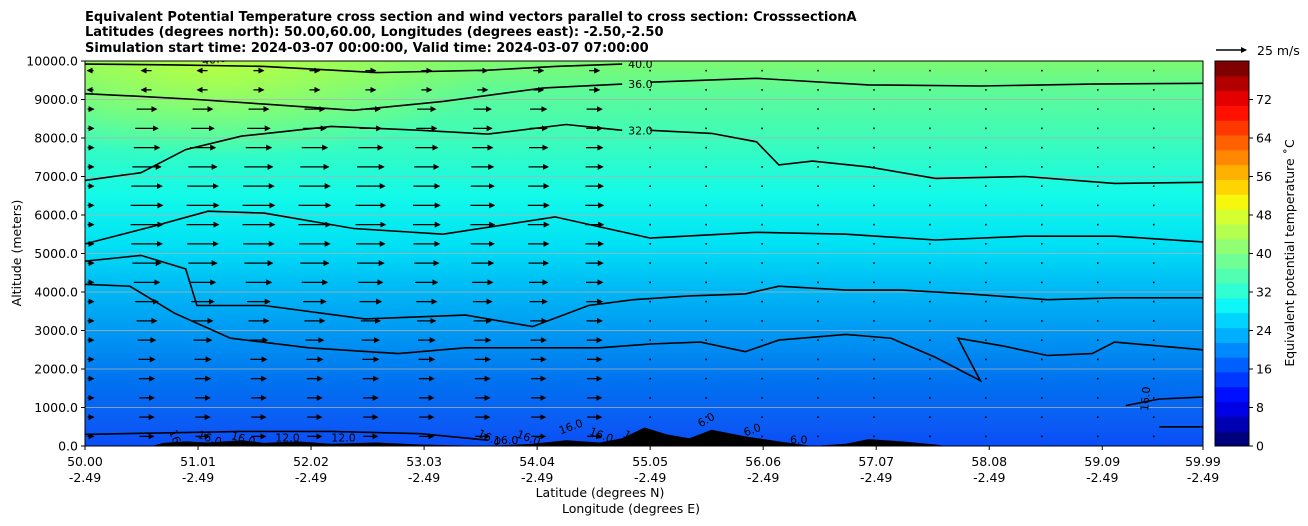 The height and width of the screenshot is (526, 1308). What do you see at coordinates (1203, 461) in the screenshot?
I see `x-tick-label-lat: 59.99` at bounding box center [1203, 461].